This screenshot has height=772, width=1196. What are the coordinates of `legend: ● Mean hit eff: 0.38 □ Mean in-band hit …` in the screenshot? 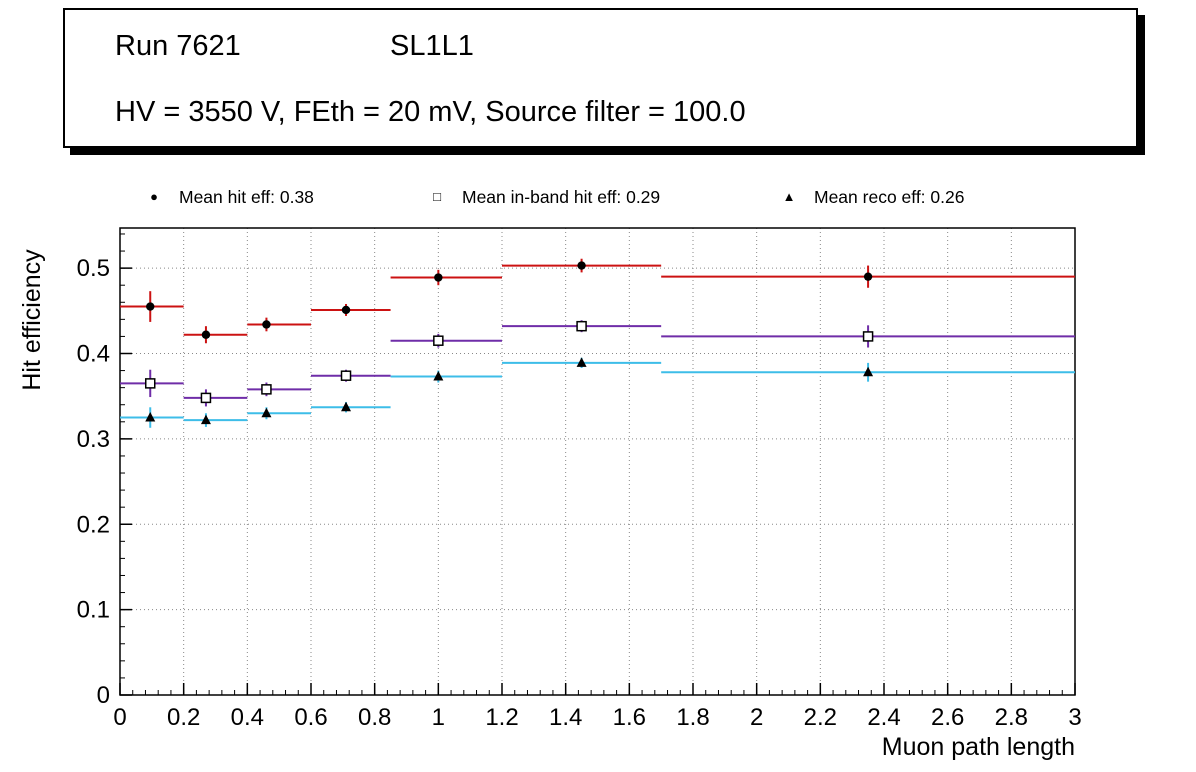 It's located at (598, 197).